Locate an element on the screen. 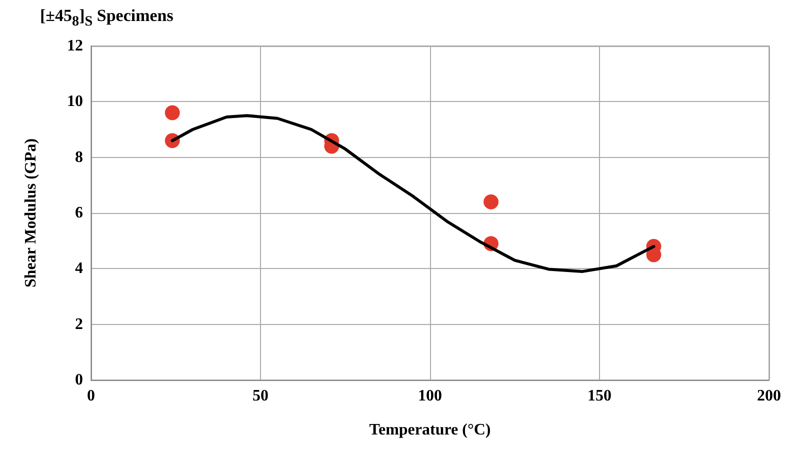 The image size is (803, 461). y-tick-label: 12 is located at coordinates (75, 46).